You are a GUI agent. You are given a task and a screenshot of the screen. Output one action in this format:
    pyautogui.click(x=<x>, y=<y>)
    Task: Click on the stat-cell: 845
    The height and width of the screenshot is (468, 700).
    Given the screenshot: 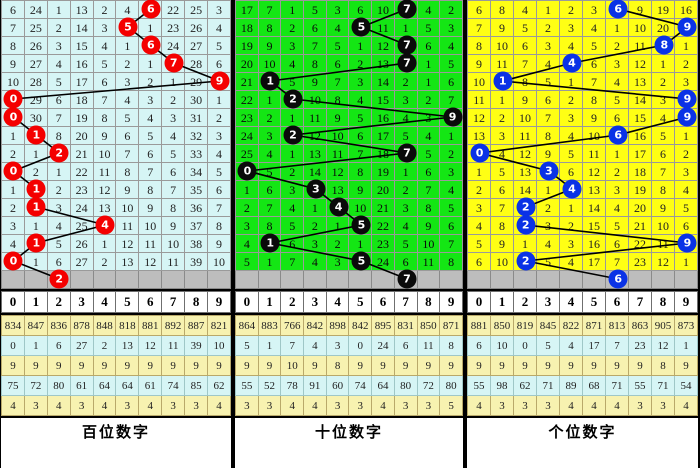 What is the action you would take?
    pyautogui.click(x=548, y=325)
    